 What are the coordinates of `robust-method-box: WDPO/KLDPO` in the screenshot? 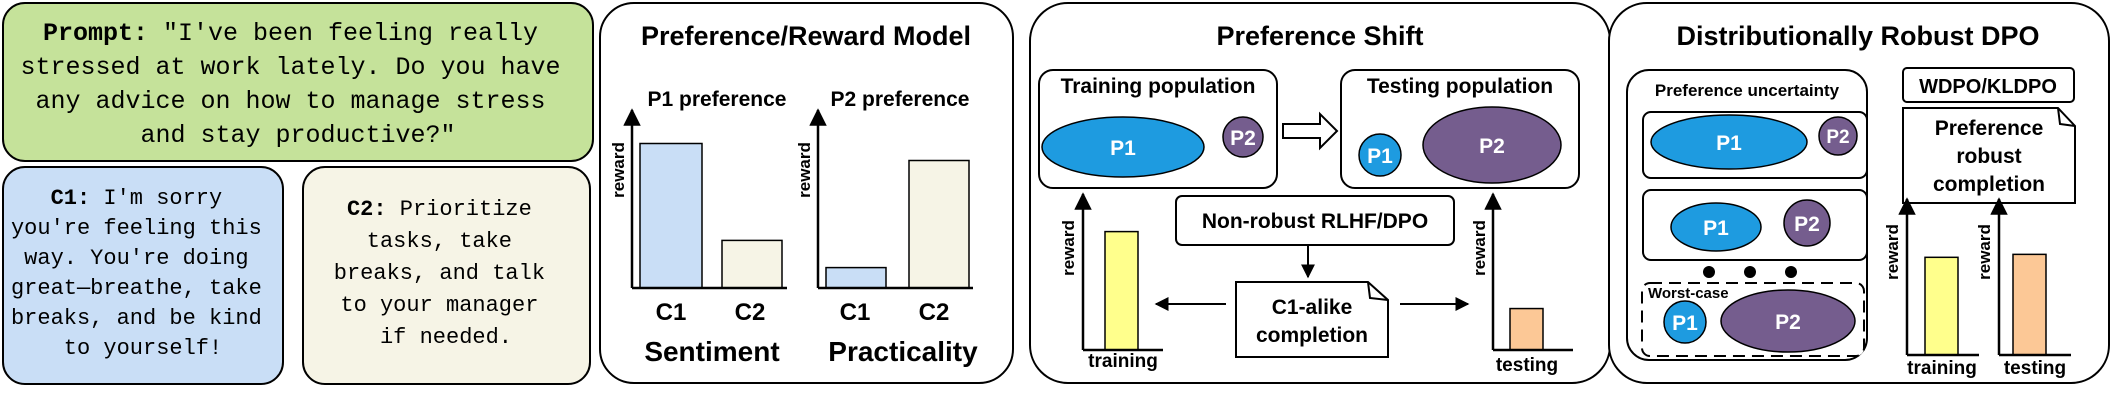 It's located at (1988, 85).